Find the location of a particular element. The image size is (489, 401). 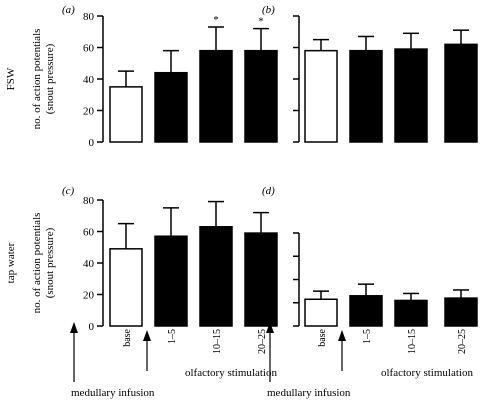

panel-c-row-label: tap water is located at coordinates (11, 262).